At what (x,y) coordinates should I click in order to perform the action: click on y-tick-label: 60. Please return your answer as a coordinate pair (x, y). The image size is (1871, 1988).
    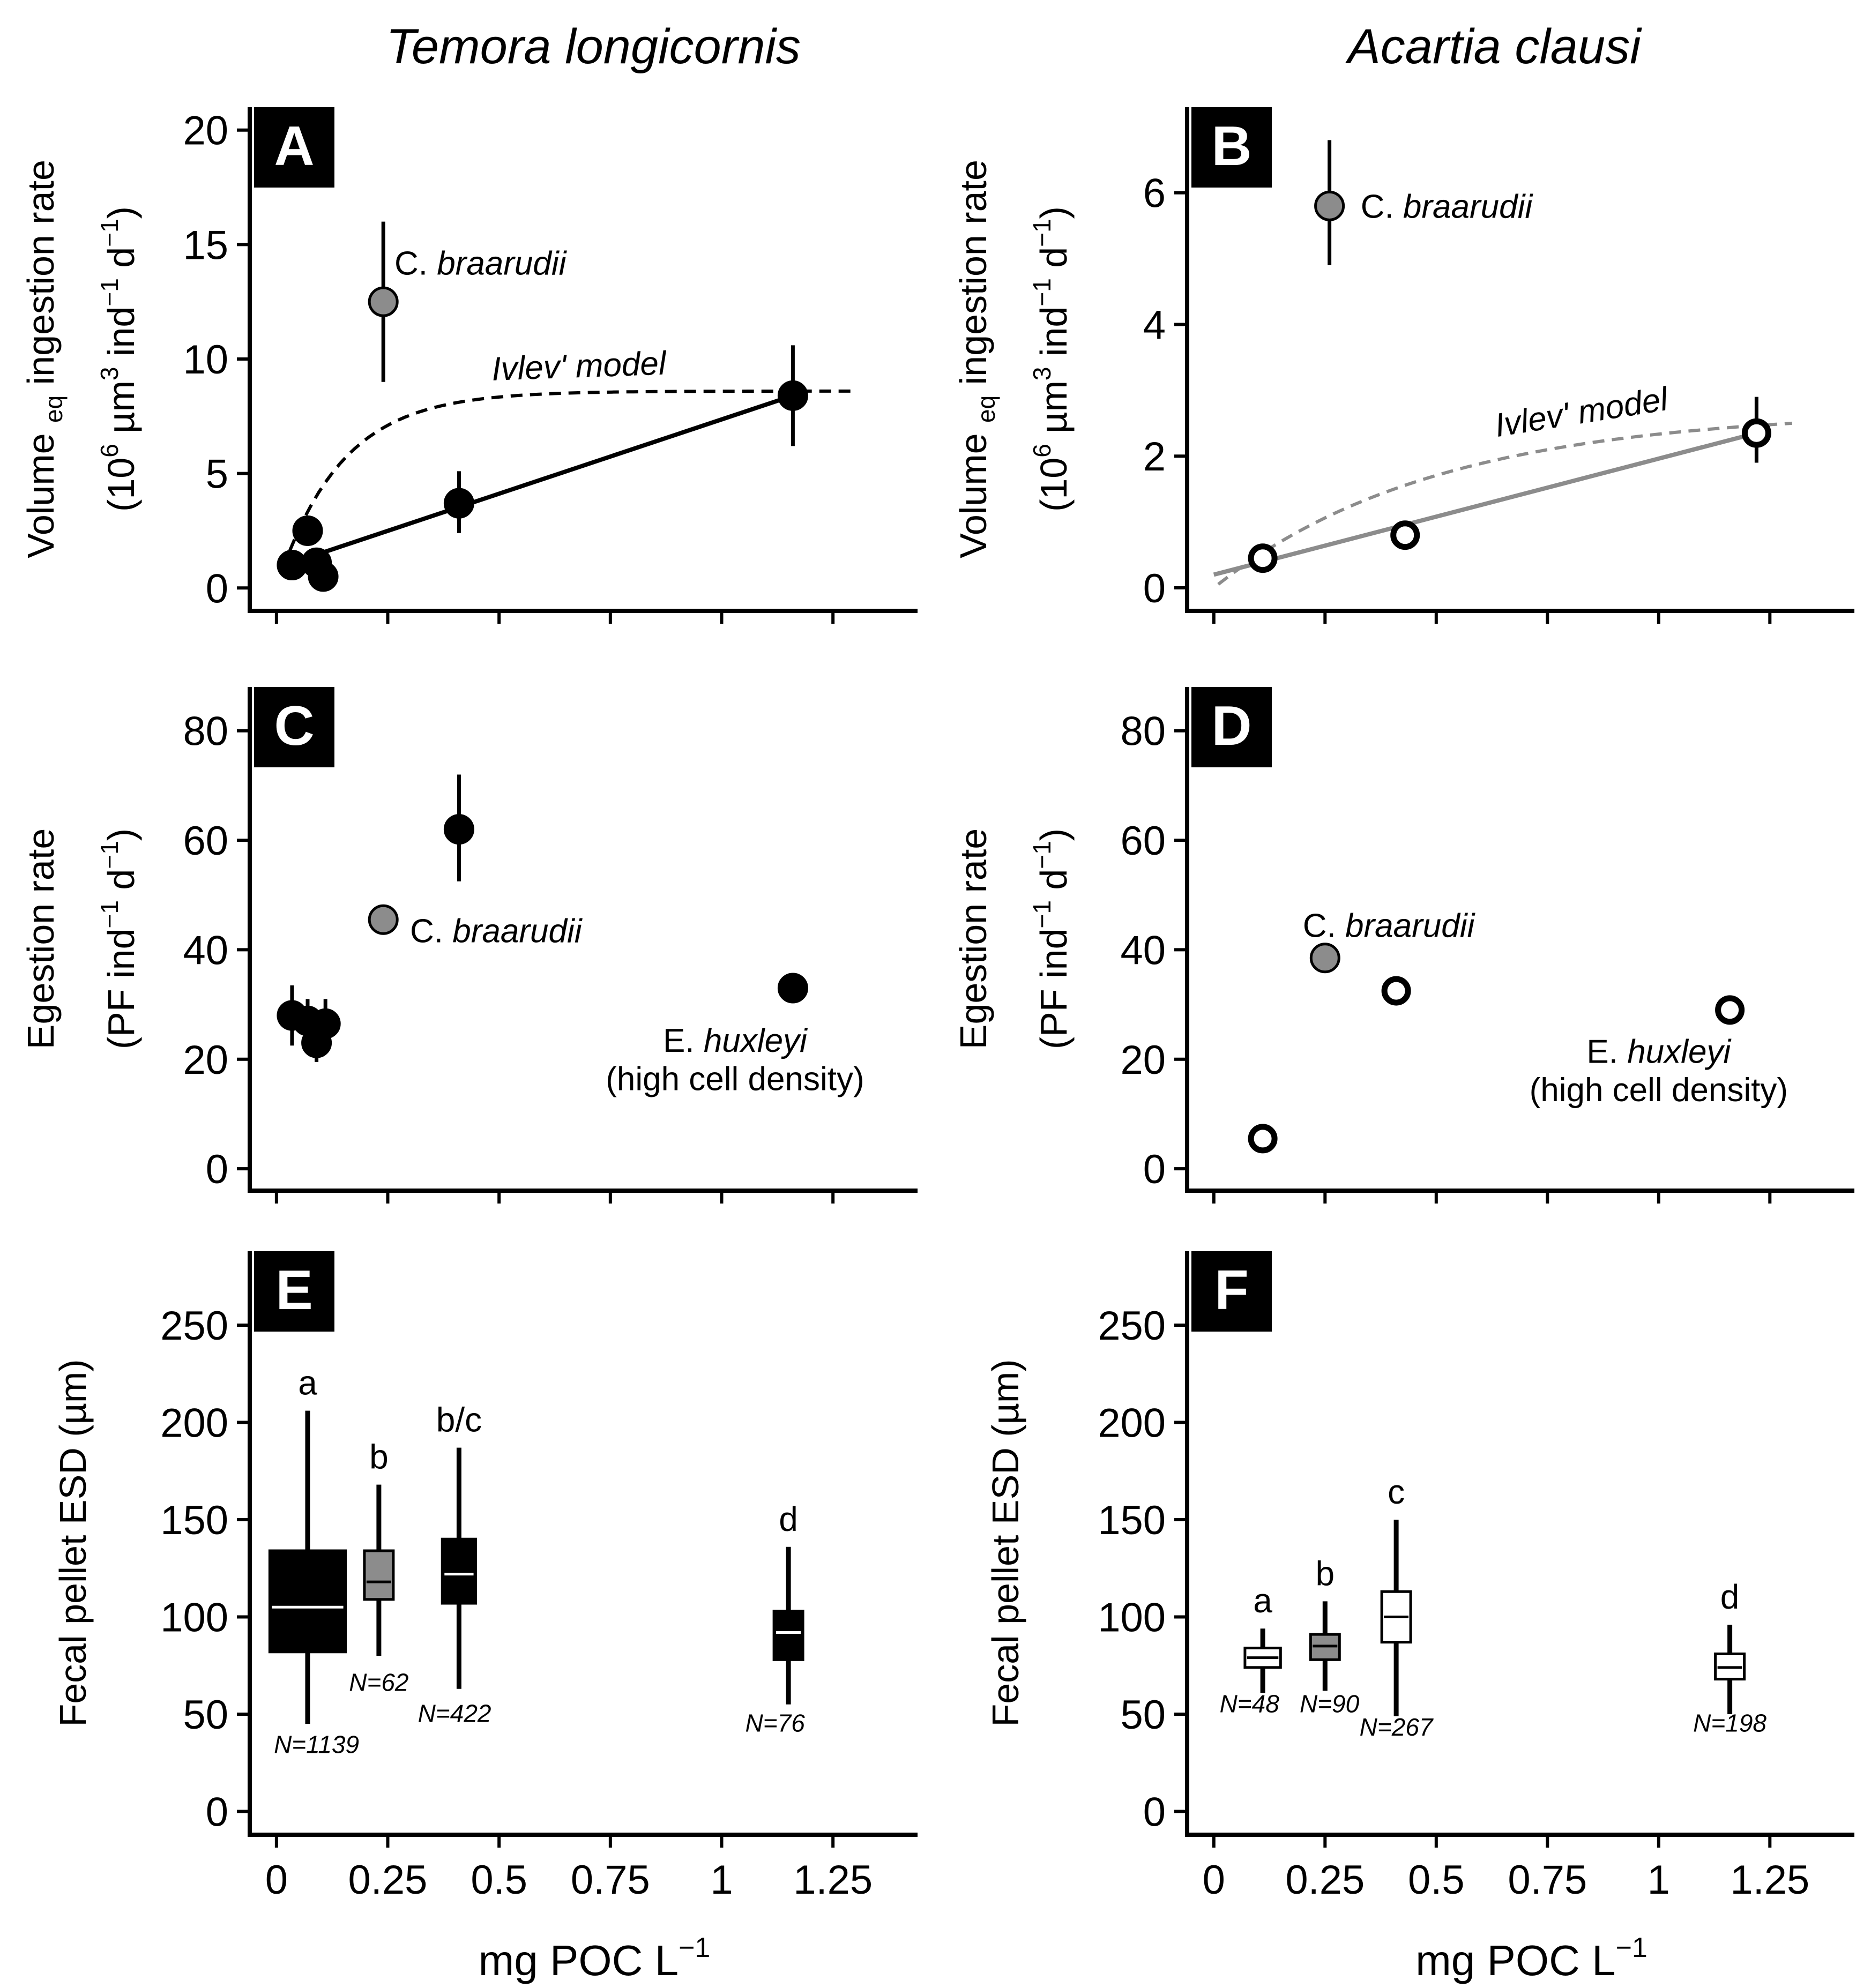
    Looking at the image, I should click on (1143, 841).